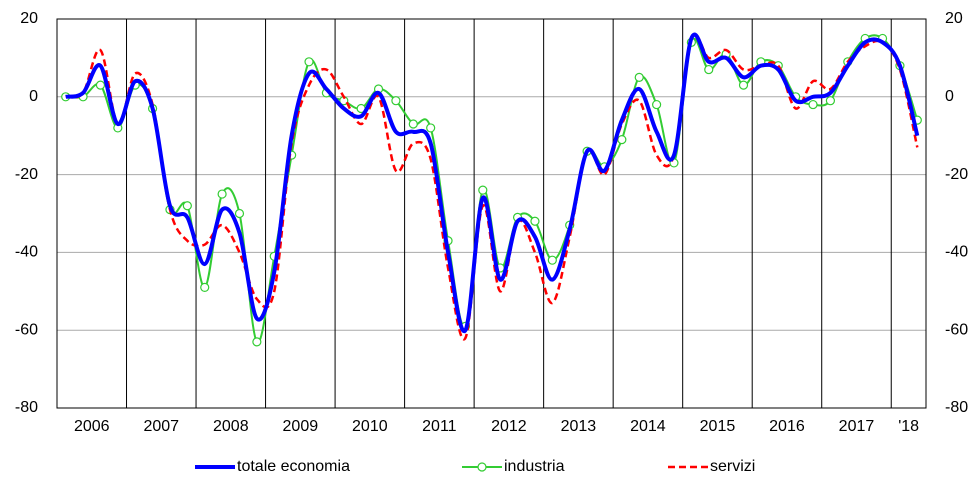  I want to click on y-tick-label: -80, so click(26, 407).